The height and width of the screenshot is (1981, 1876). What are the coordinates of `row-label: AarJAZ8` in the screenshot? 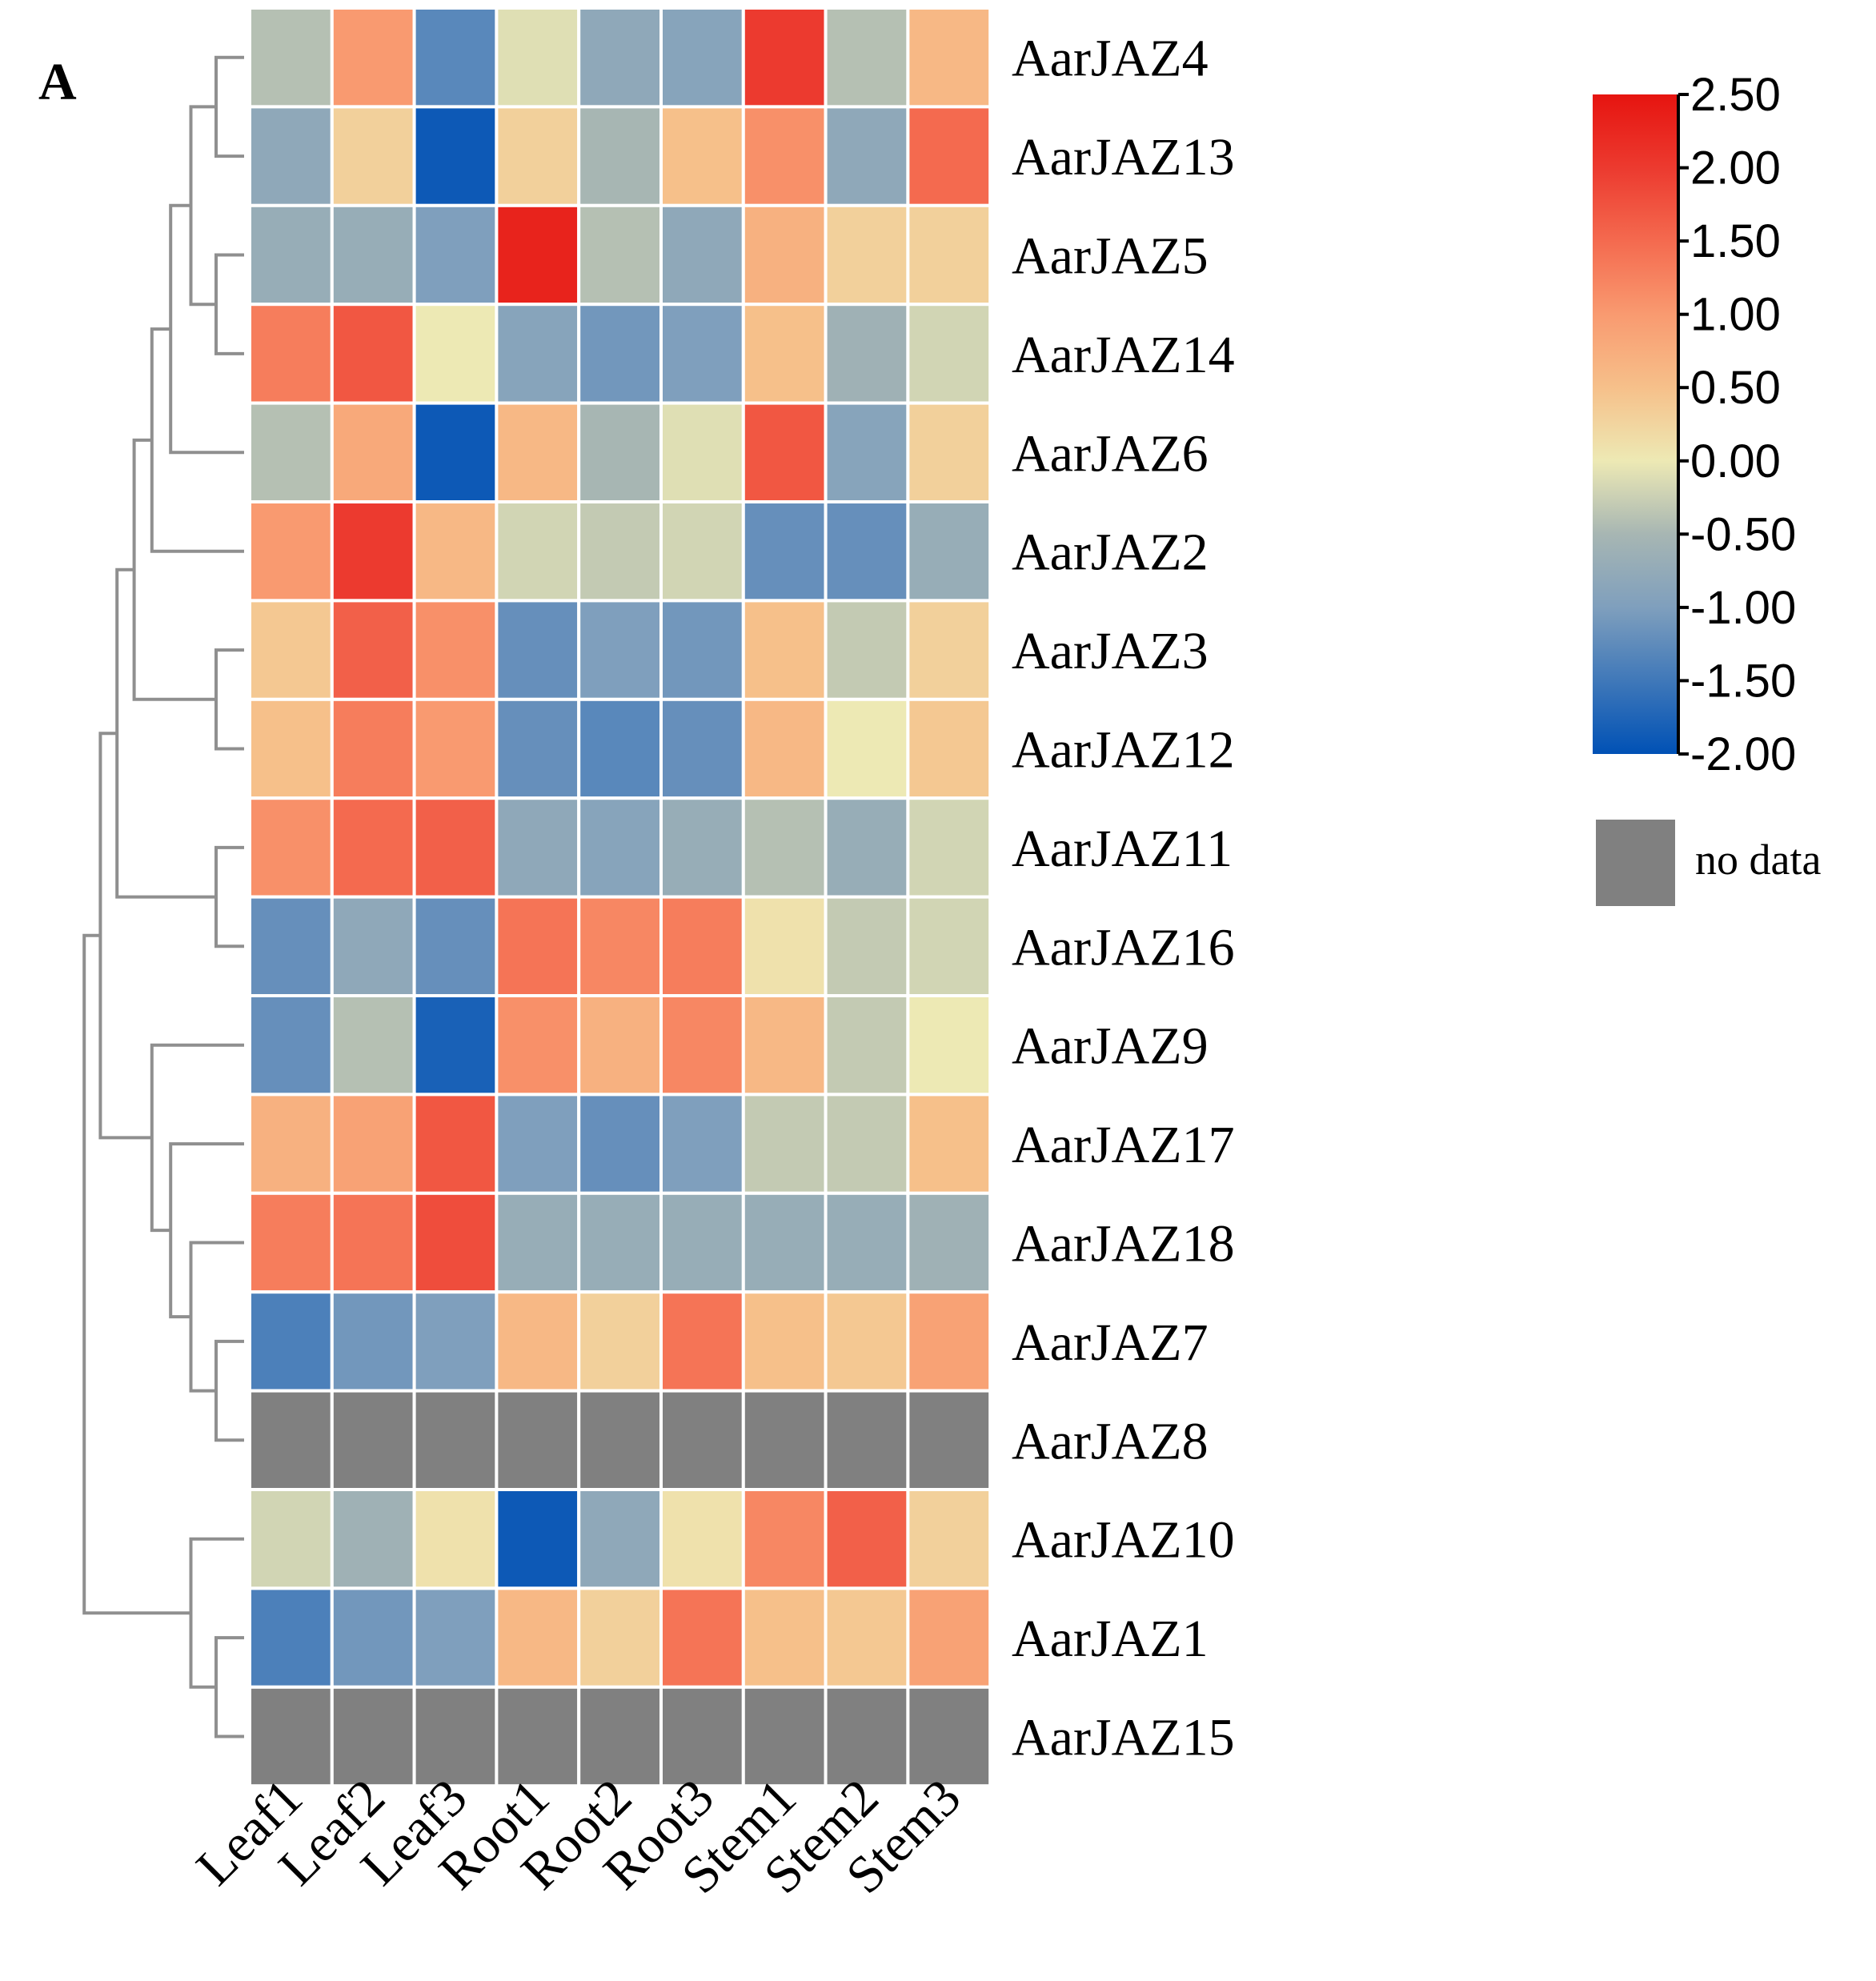 It's located at (1110, 1441).